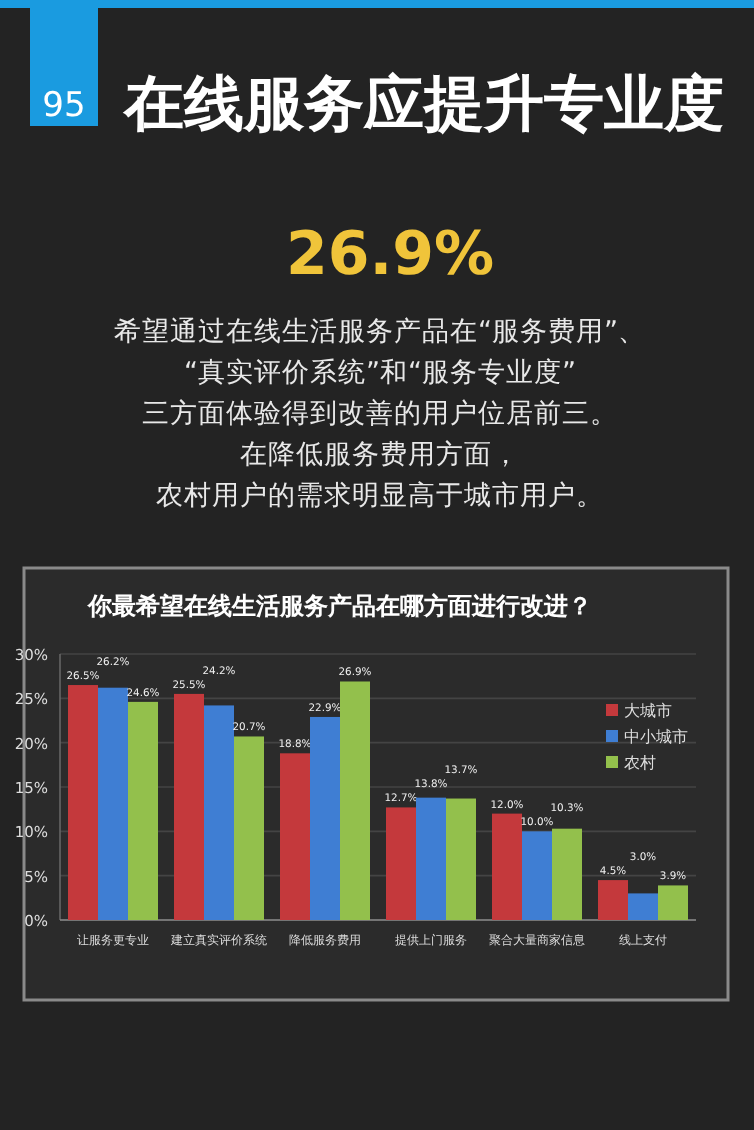  I want to click on chart-title: 在线服务应提升专业度, so click(423, 105).